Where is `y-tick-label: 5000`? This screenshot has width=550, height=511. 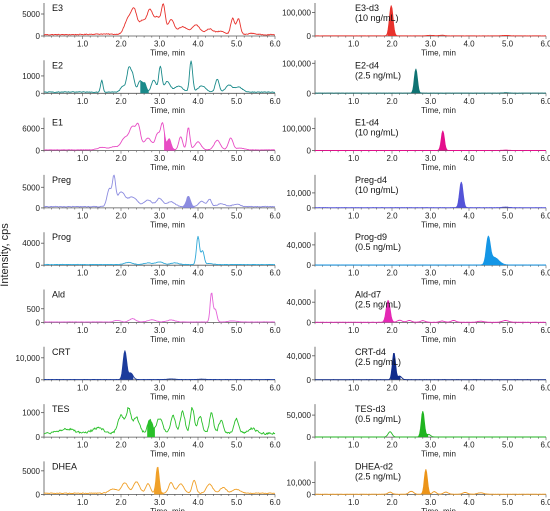
y-tick-label: 5000 is located at coordinates (31, 187).